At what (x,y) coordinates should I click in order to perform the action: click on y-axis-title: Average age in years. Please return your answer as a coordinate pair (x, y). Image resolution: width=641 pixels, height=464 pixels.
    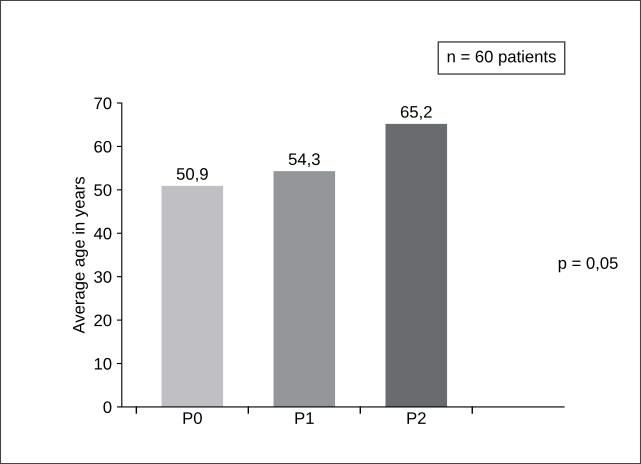
    Looking at the image, I should click on (80, 255).